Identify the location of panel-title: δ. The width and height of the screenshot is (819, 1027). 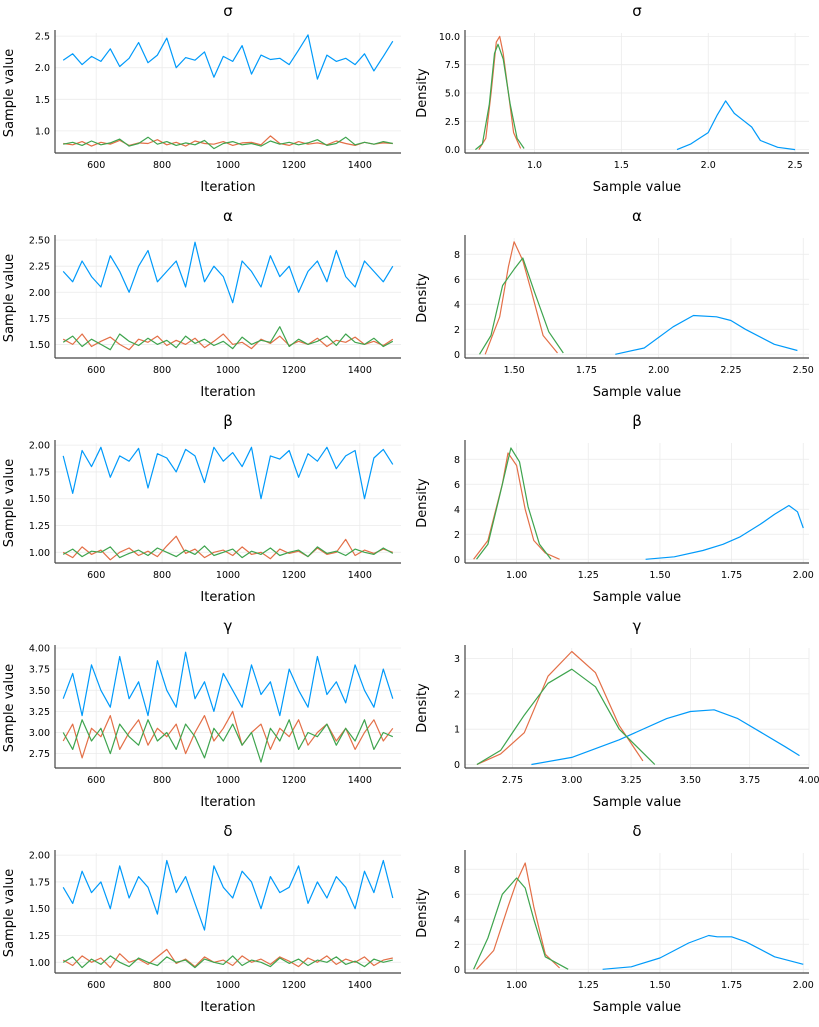
(636, 831).